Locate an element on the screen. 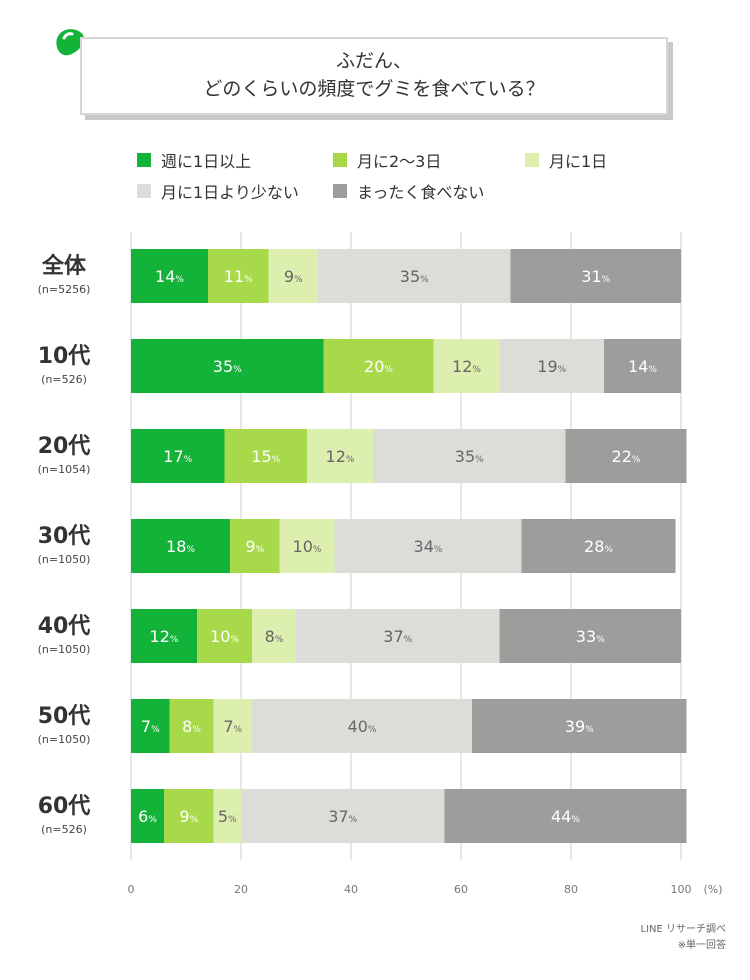  x-tick-label: 100 is located at coordinates (681, 889).